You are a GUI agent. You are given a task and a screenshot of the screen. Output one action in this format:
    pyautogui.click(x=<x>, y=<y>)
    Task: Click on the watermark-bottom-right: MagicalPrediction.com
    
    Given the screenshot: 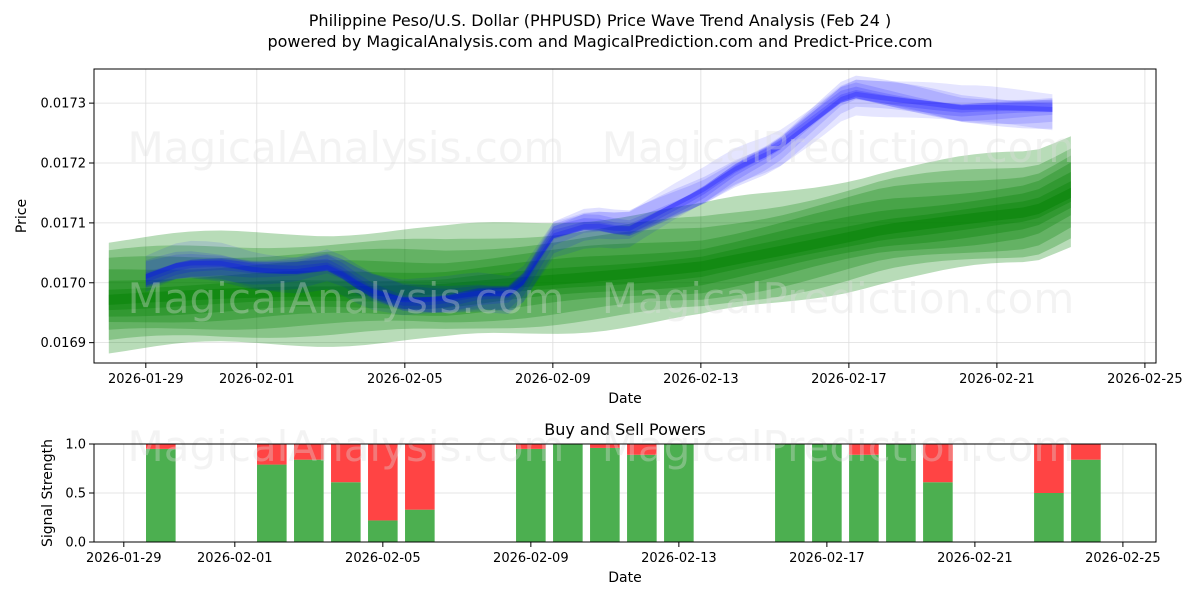 What is the action you would take?
    pyautogui.click(x=838, y=446)
    